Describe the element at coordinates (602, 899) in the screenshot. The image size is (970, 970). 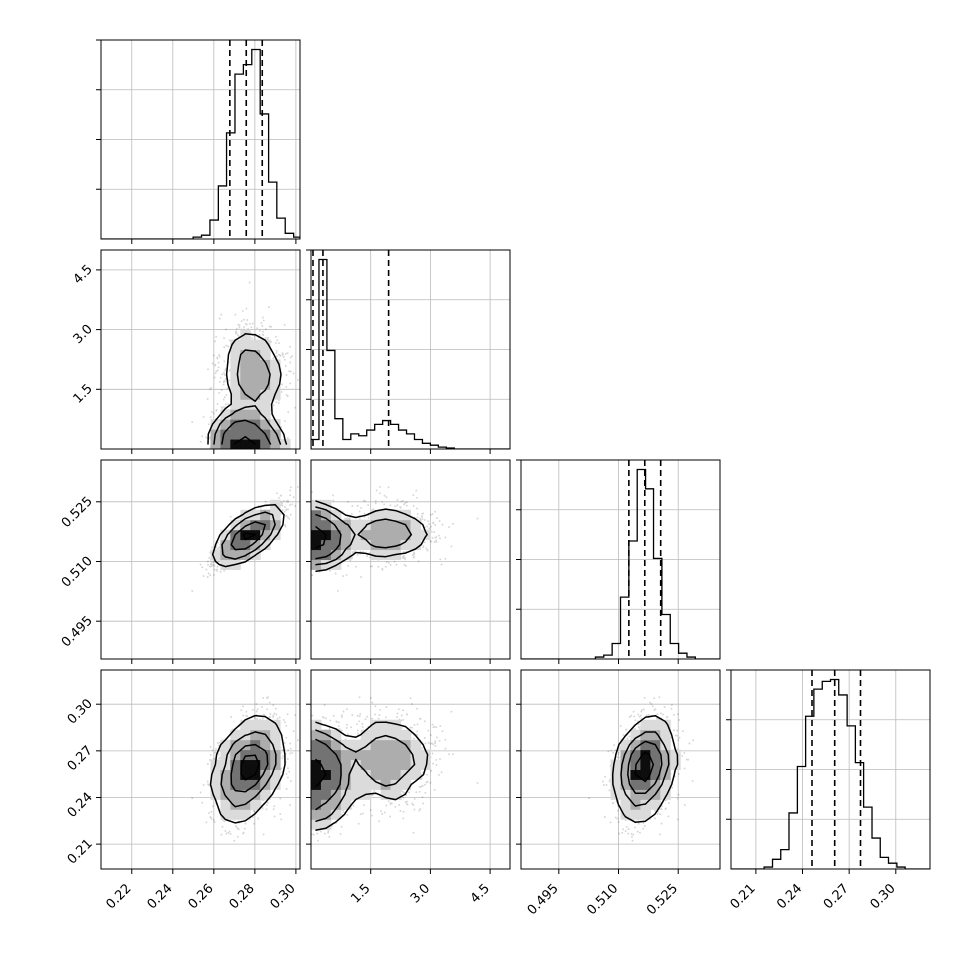
I see `x-tick-label: 0.510` at that location.